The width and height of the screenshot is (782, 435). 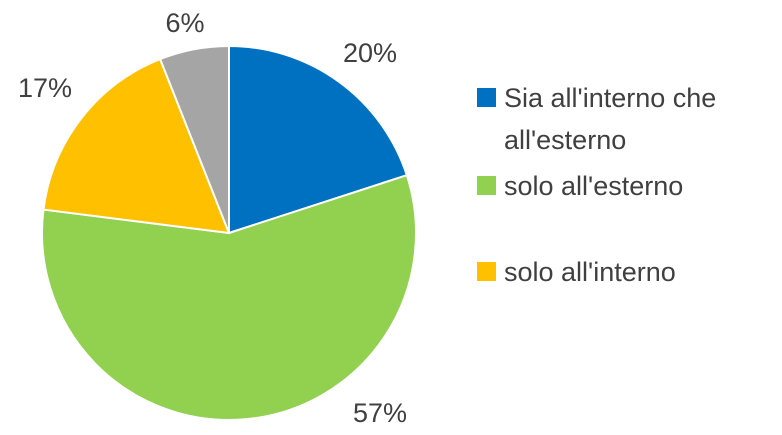 I want to click on legend-entry: Sia all'interno che all'esterno, so click(x=627, y=119).